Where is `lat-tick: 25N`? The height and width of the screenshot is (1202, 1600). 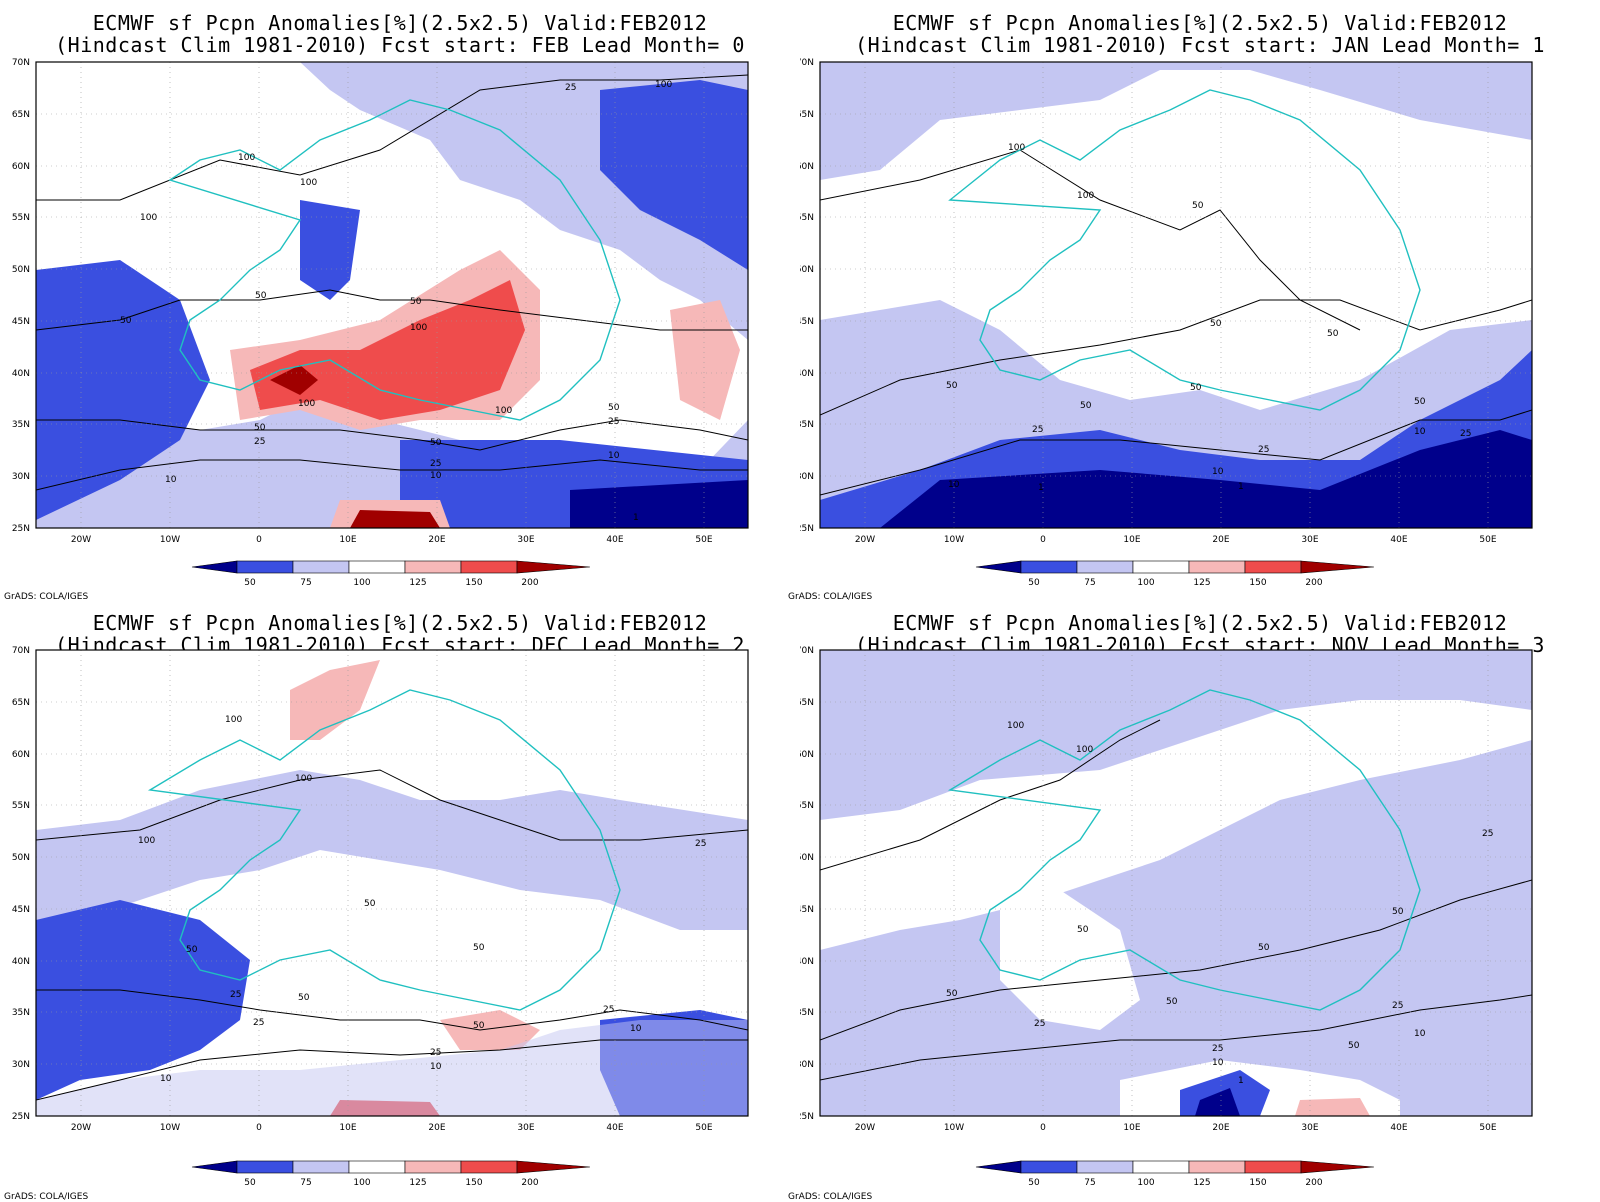
lat-tick: 25N is located at coordinates (21, 529).